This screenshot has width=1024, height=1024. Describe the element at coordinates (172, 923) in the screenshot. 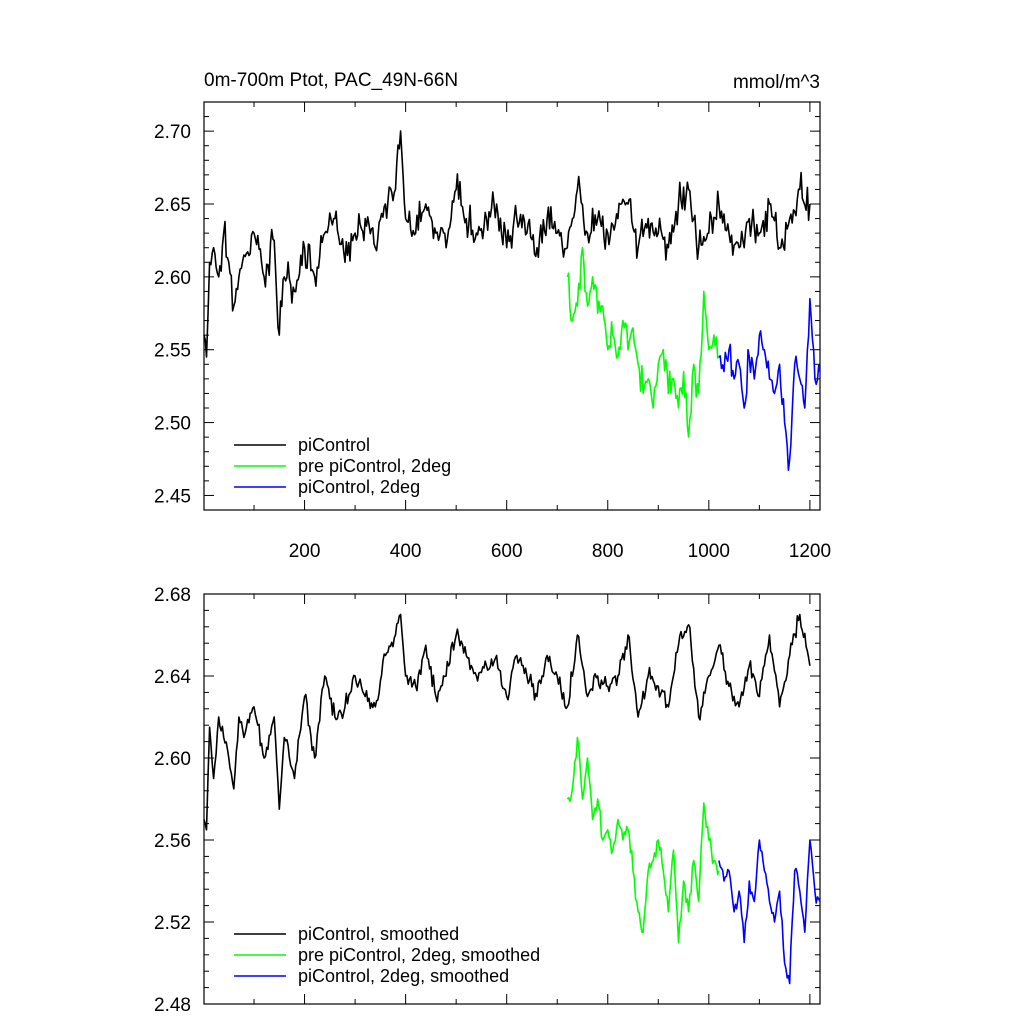

I see `y-tick-label: 2.52` at that location.